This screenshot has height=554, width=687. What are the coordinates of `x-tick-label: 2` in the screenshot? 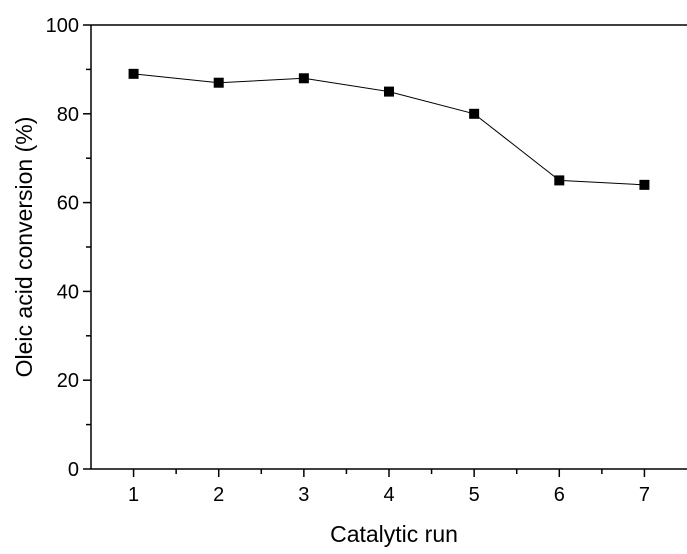 It's located at (218, 495).